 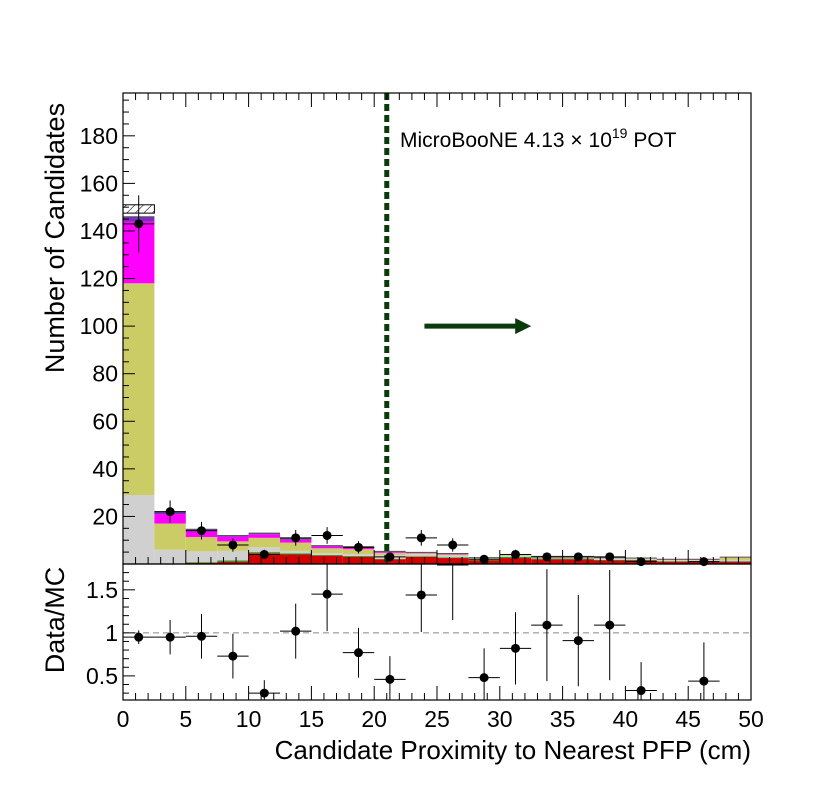 I want to click on main-y-axis: 20 40 60 80 100 120 140 160 180, so click(x=107, y=326).